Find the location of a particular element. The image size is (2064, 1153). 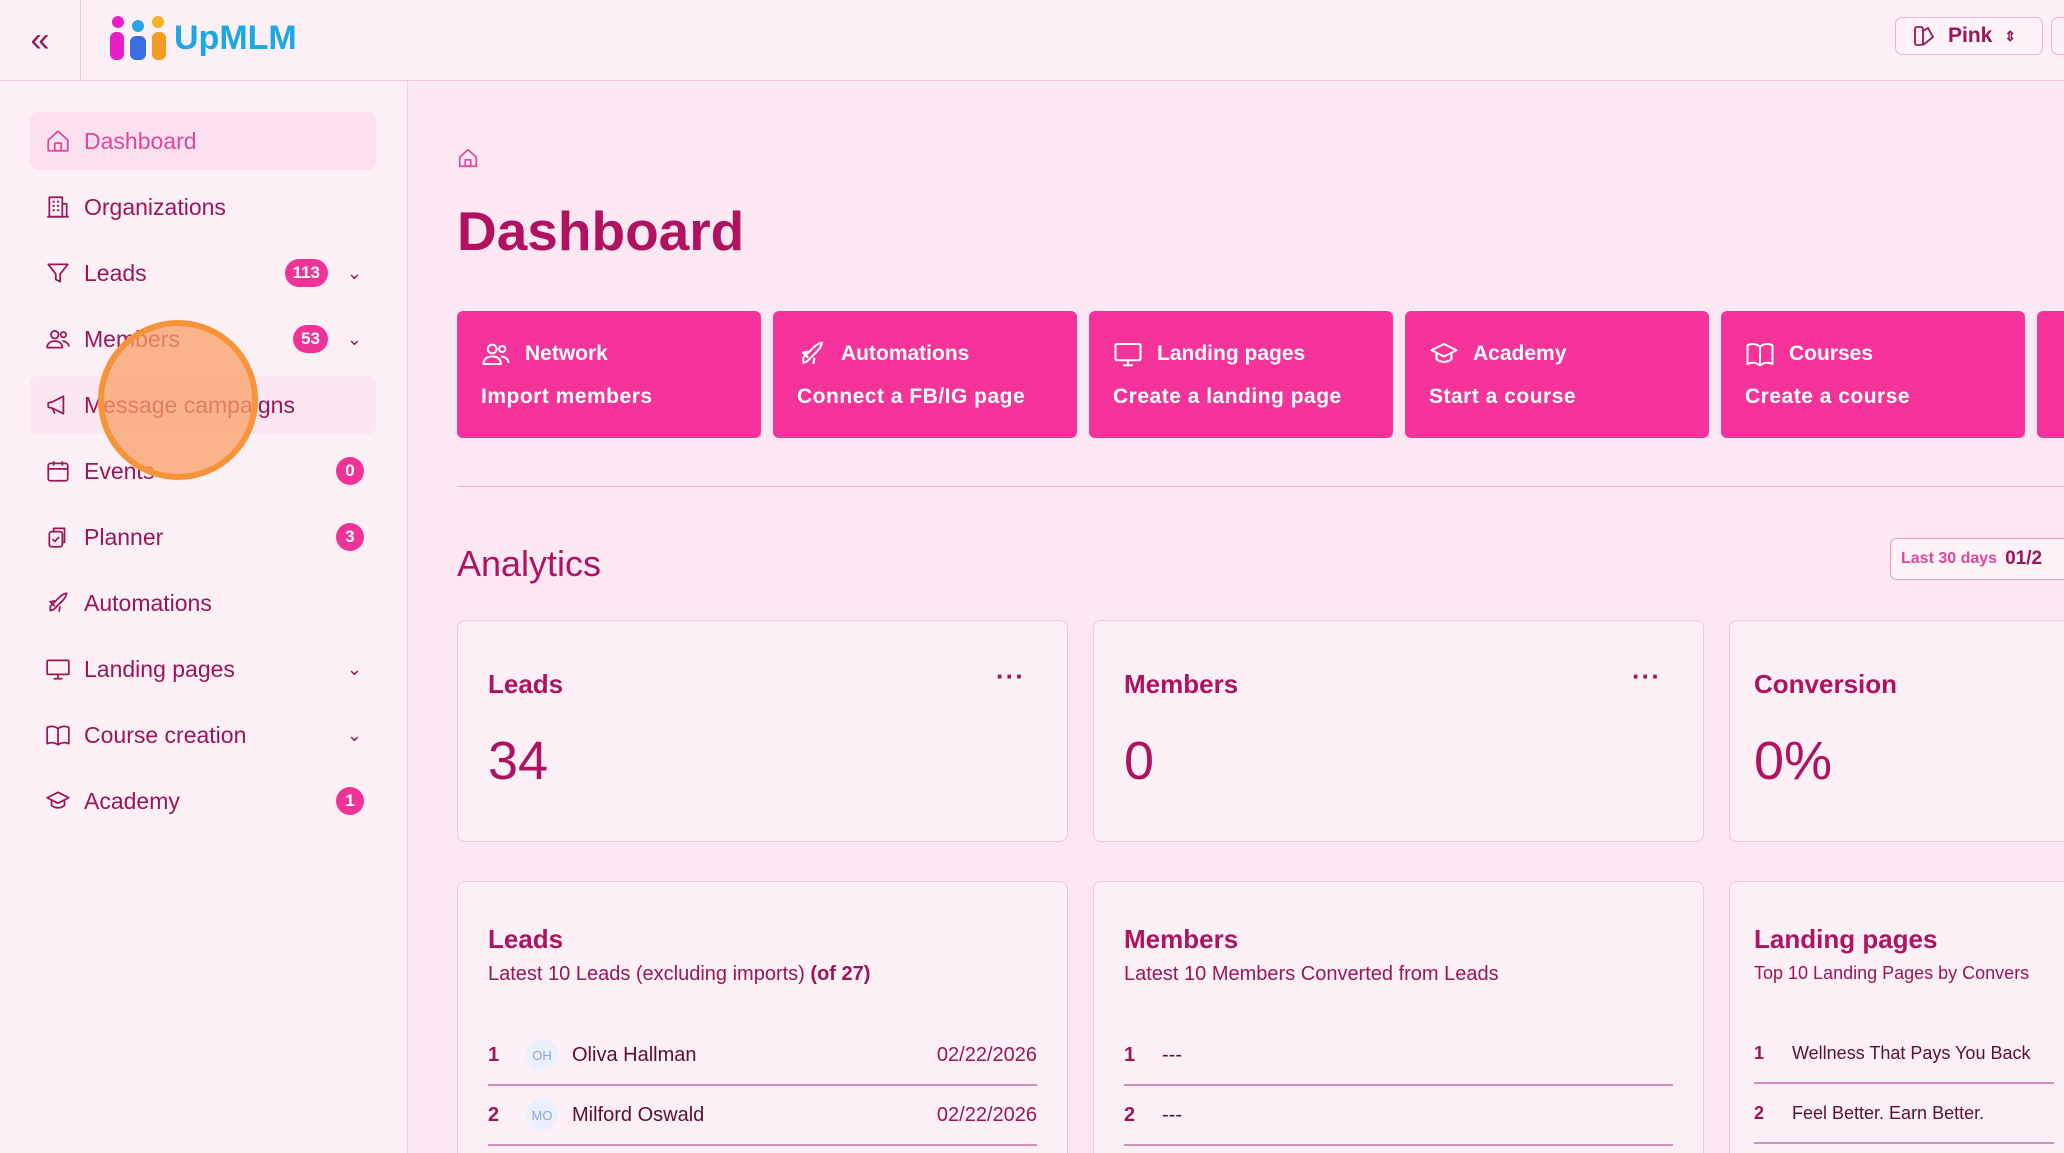

quick-action-landing-pages: Landing pages Create a landing page is located at coordinates (1241, 374).